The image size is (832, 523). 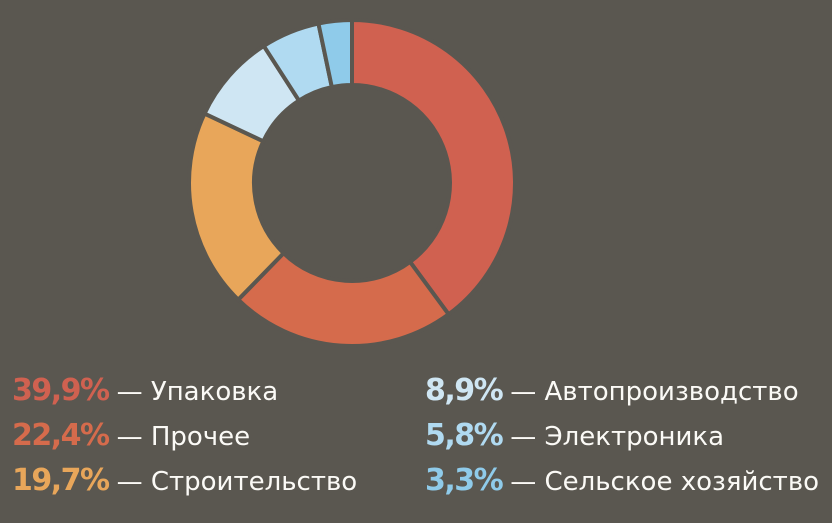 What do you see at coordinates (61, 480) in the screenshot?
I see `legend-value: 19,7%` at bounding box center [61, 480].